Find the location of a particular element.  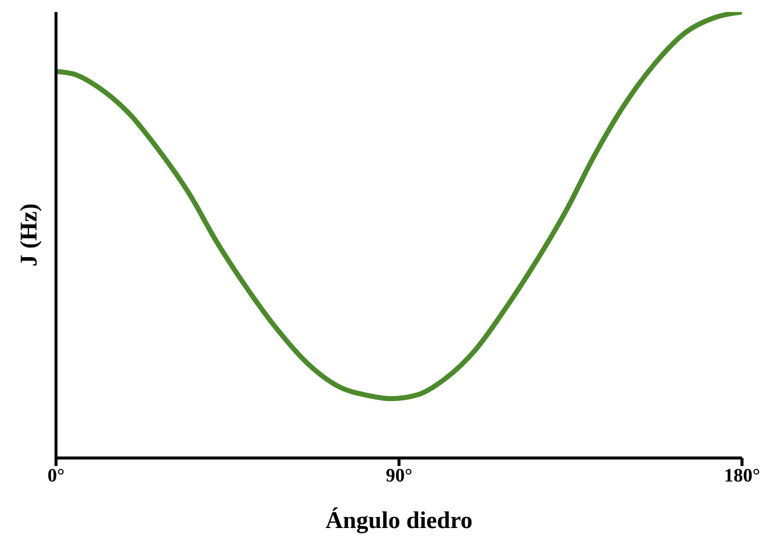

x-axis-title: Ángulo diedro is located at coordinates (399, 520).